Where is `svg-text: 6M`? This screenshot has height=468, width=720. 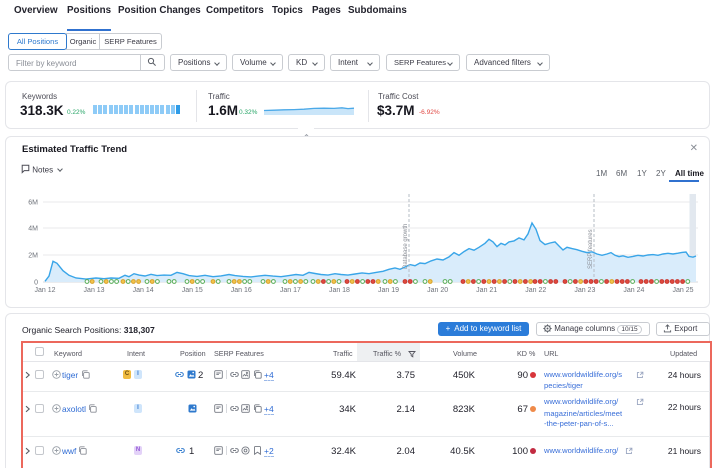
svg-text: 6M is located at coordinates (33, 203).